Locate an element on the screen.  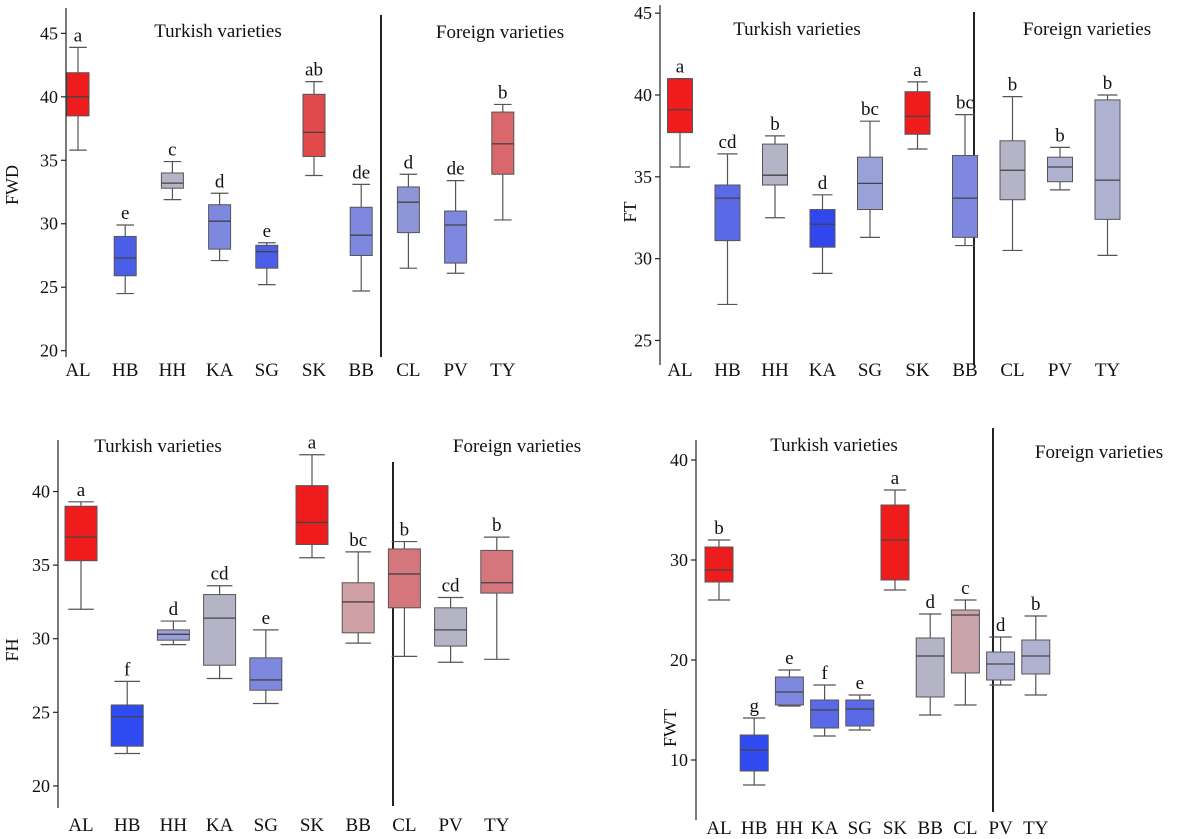
y-tick-label: 20 is located at coordinates (679, 660).